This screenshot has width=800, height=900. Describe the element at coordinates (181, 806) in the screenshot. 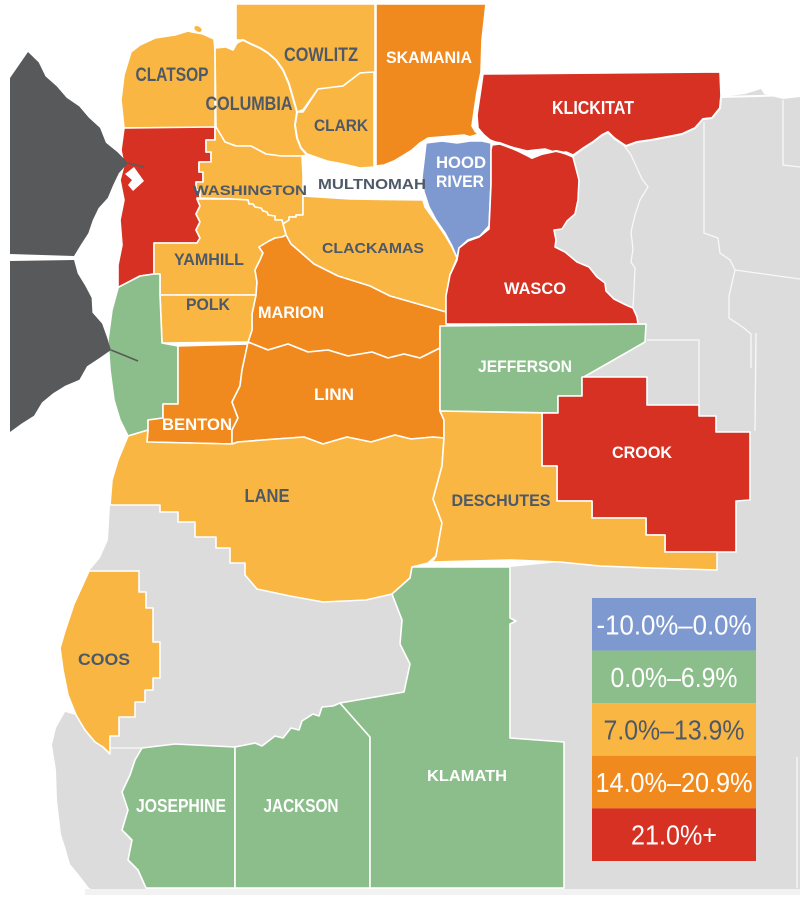

I see `svg-text: JOSEPHINE` at that location.